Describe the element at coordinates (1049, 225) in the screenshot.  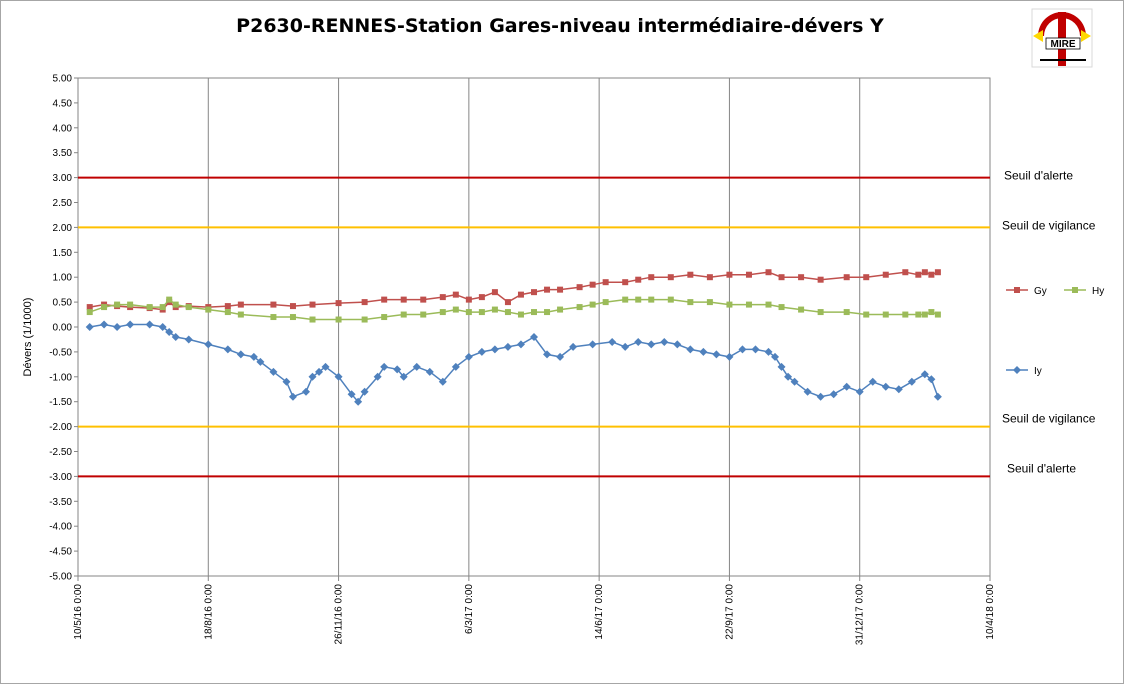
I see `threshold-label: Seuil de vigilance` at that location.